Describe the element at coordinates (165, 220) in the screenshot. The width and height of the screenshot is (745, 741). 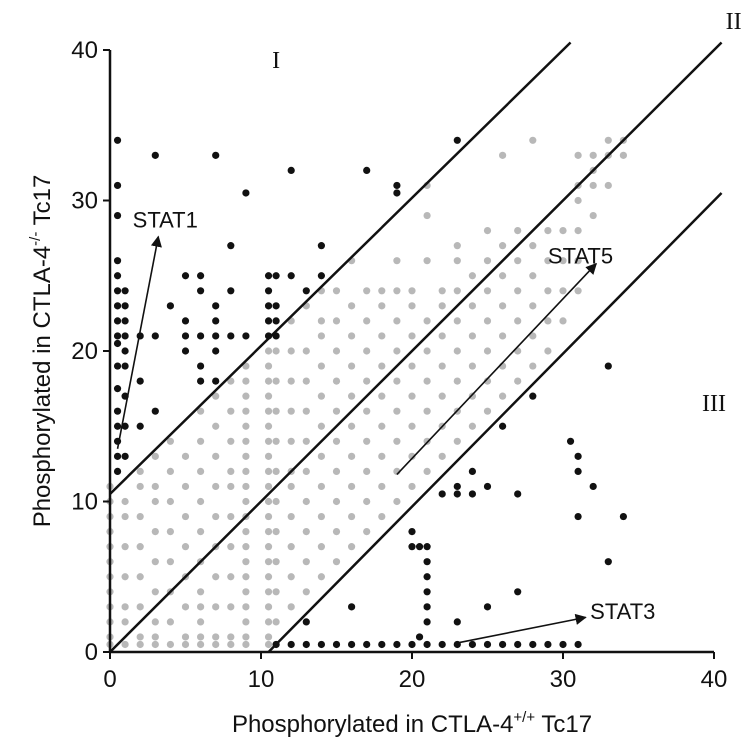
I see `annotation-label: STAT1` at that location.